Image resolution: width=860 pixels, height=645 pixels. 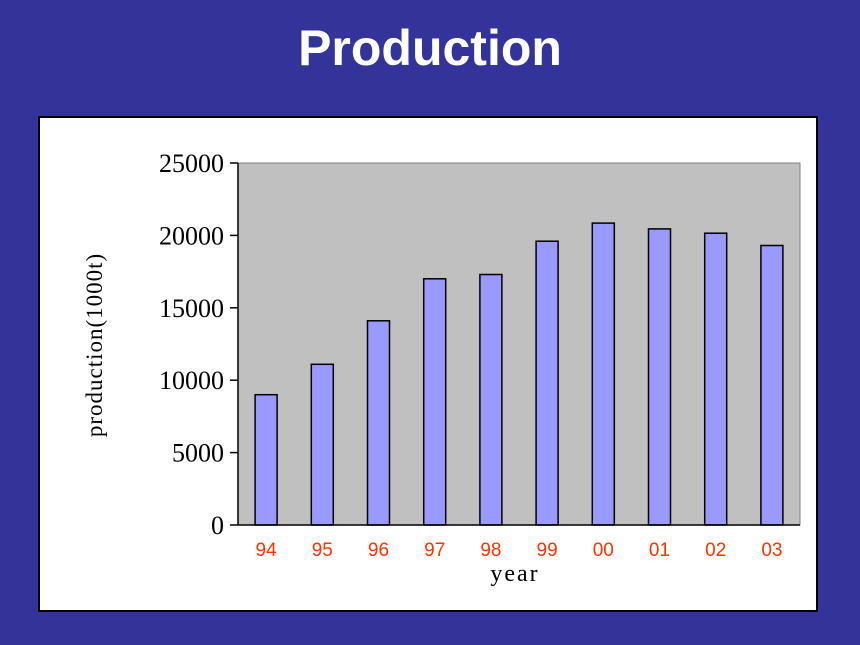 What do you see at coordinates (771, 550) in the screenshot?
I see `x-tick-label: 03` at bounding box center [771, 550].